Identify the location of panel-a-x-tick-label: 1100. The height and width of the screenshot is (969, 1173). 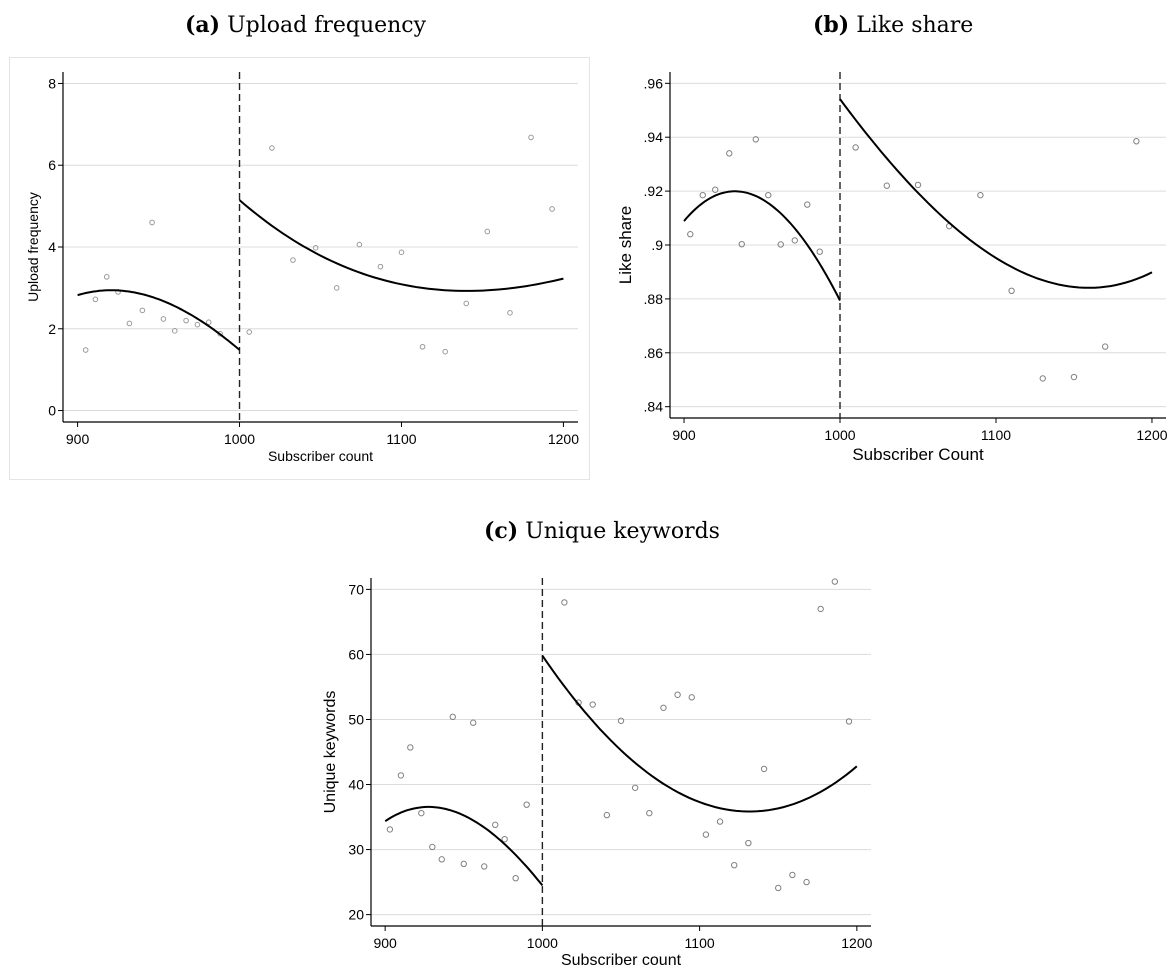
(401, 439).